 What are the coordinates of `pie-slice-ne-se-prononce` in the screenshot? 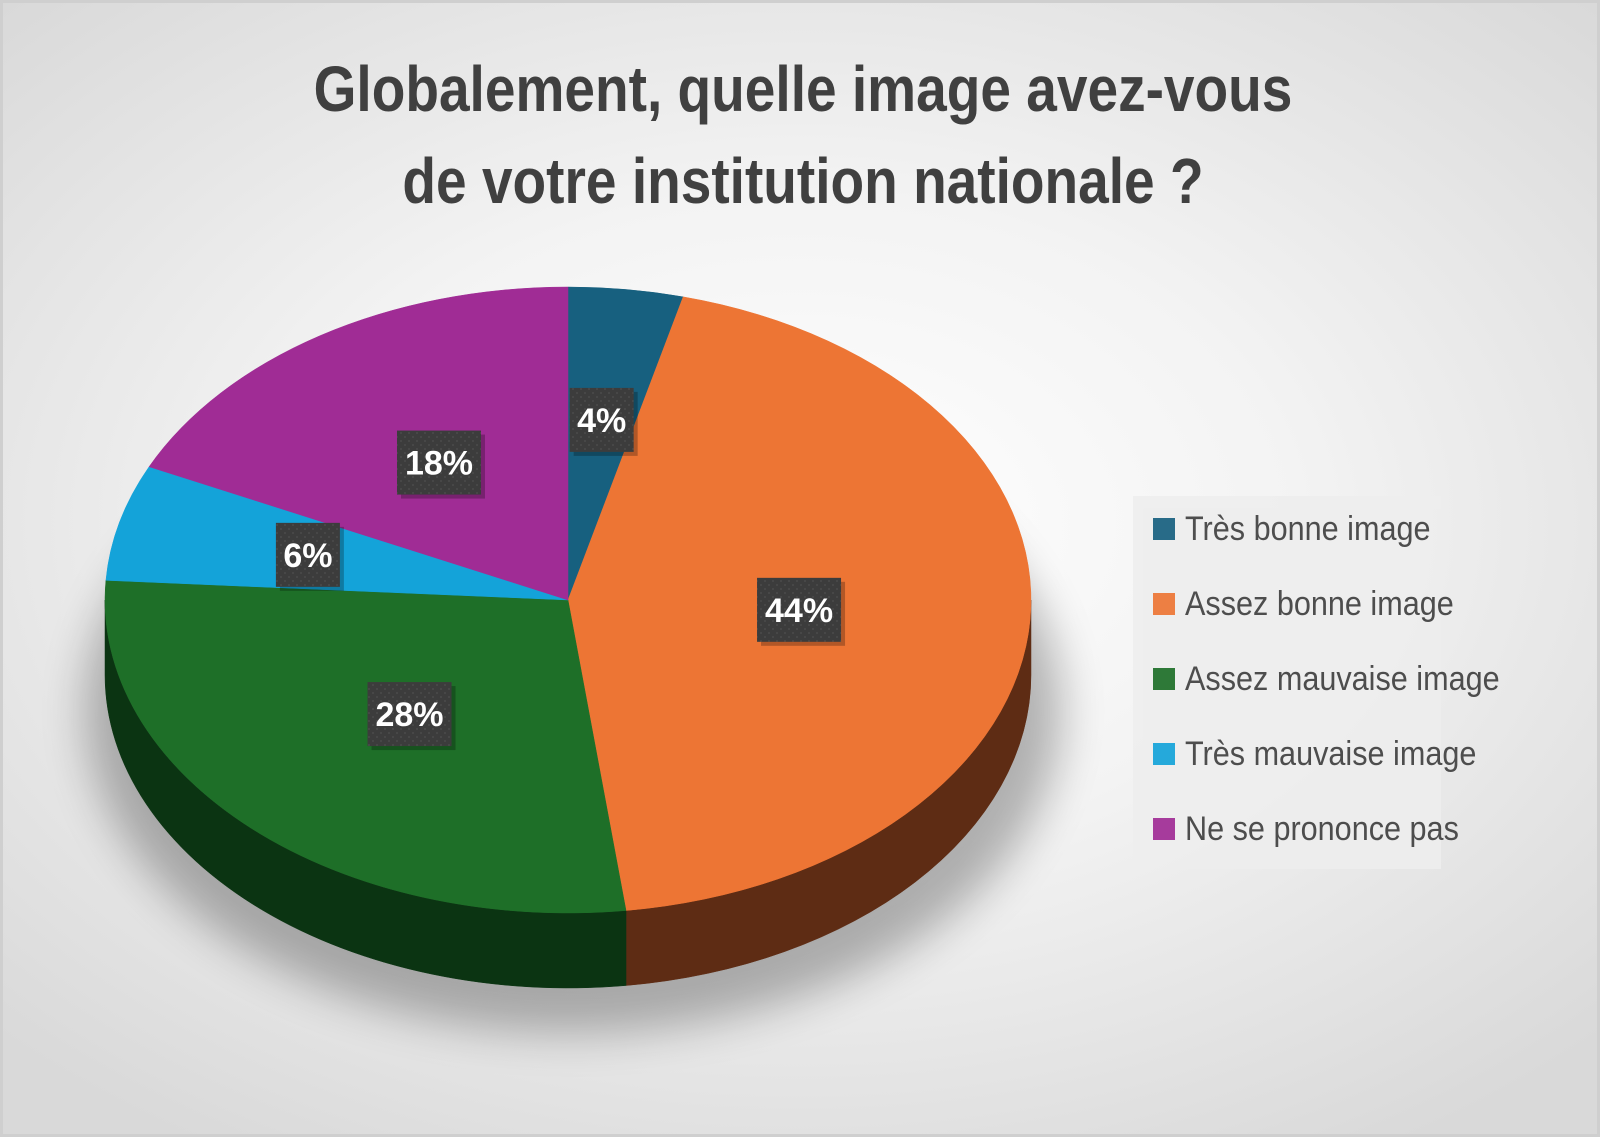 It's located at (358, 443).